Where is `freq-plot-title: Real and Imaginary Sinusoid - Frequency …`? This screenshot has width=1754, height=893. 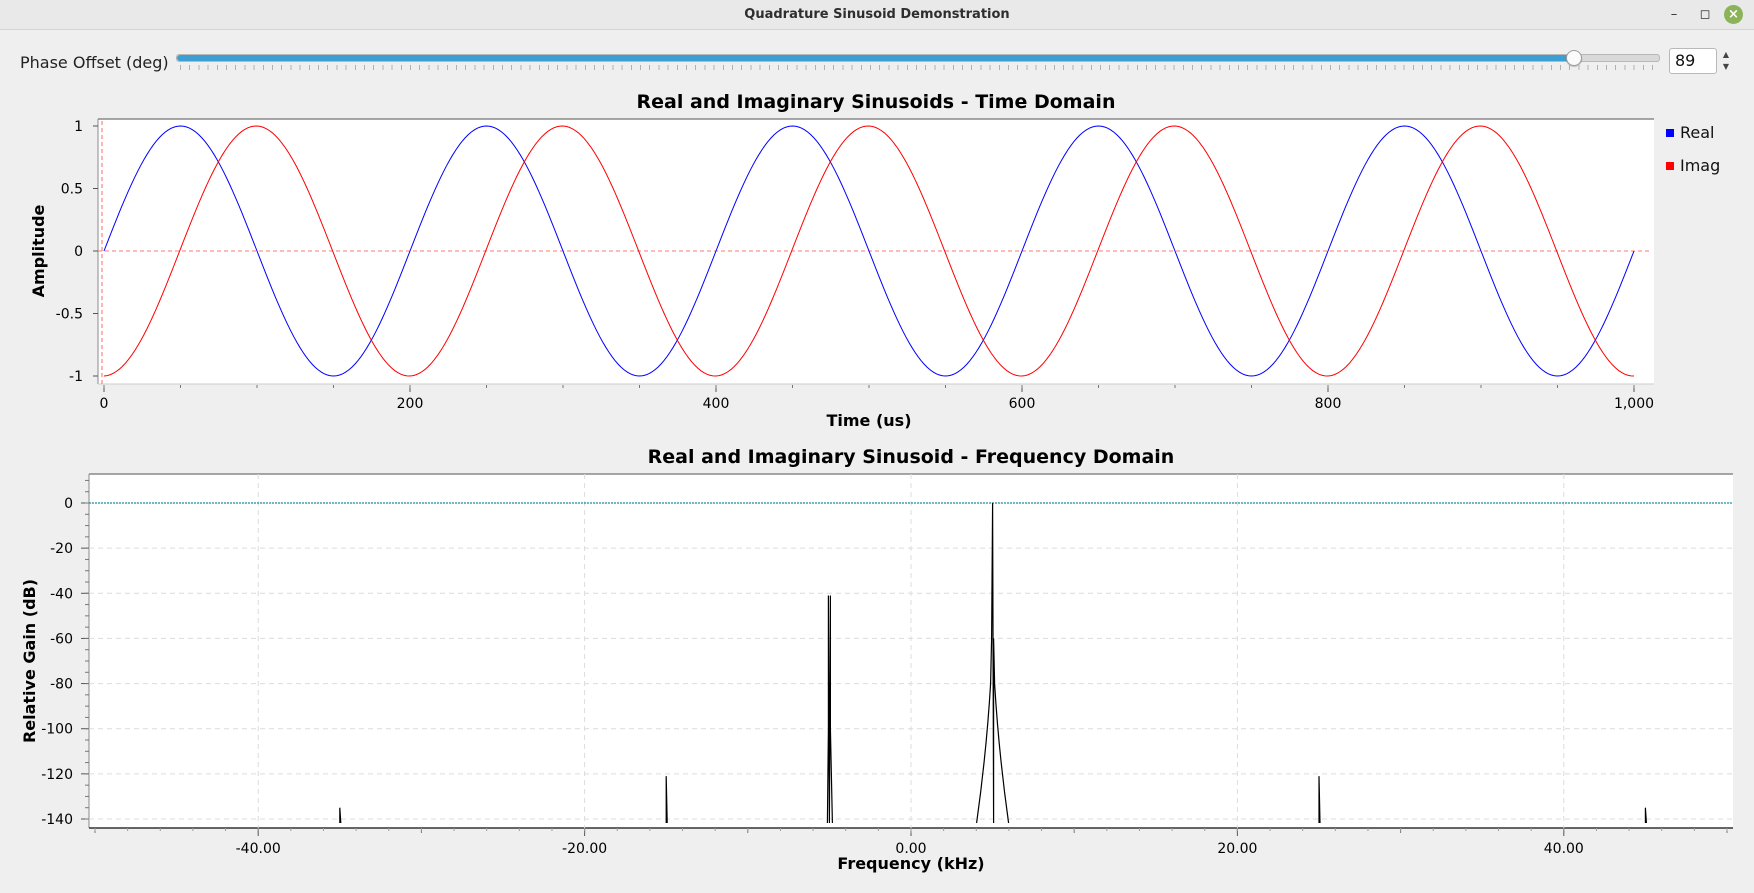
freq-plot-title: Real and Imaginary Sinusoid - Frequency … is located at coordinates (911, 457).